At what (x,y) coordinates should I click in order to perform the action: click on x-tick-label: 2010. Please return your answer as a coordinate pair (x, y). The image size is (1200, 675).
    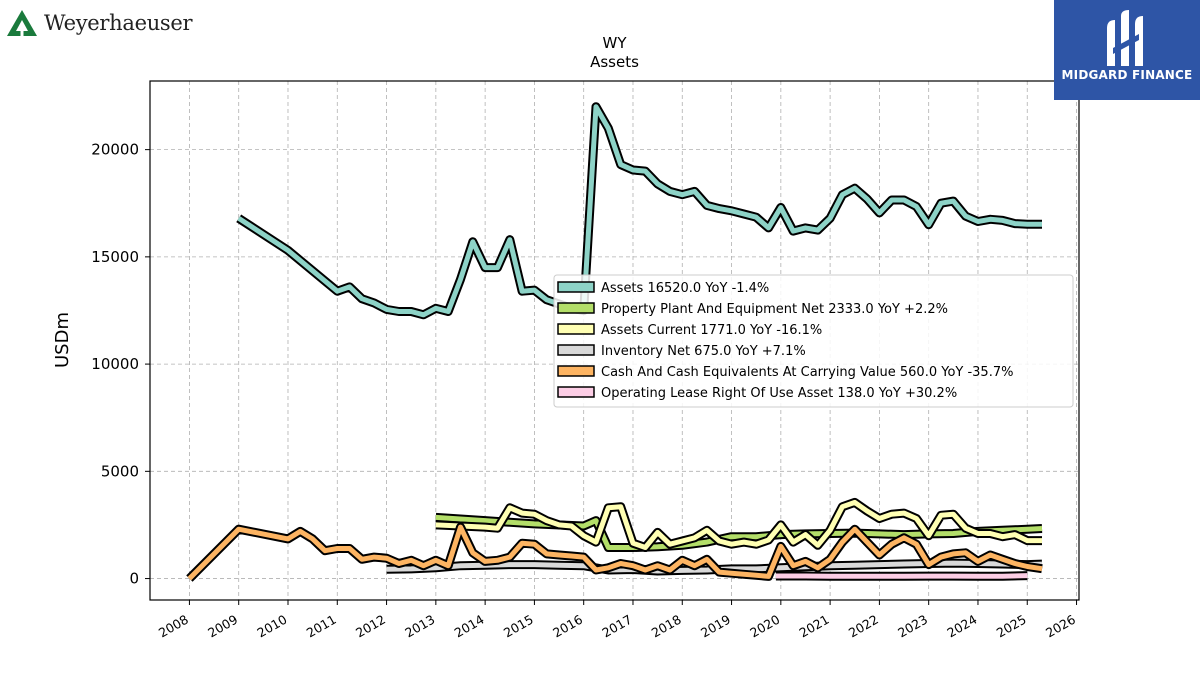
    Looking at the image, I should click on (271, 626).